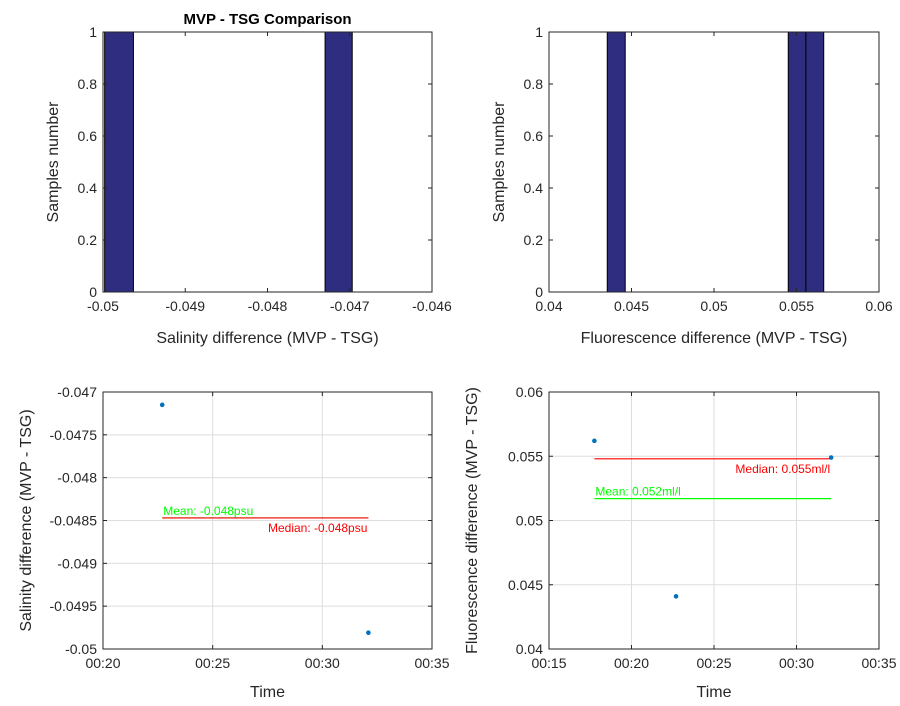 The width and height of the screenshot is (900, 706). Describe the element at coordinates (432, 306) in the screenshot. I see `x-tick-label: -0.046` at that location.